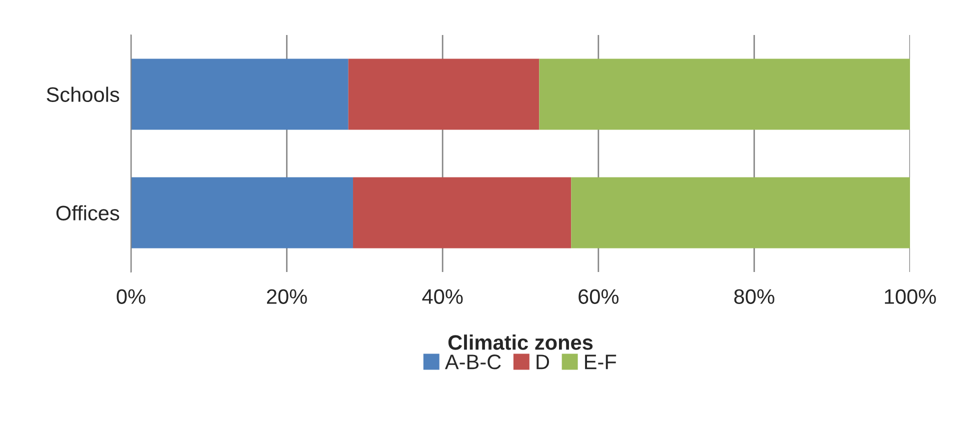 The width and height of the screenshot is (957, 430). Describe the element at coordinates (598, 296) in the screenshot. I see `x-tick-label: 60%` at that location.